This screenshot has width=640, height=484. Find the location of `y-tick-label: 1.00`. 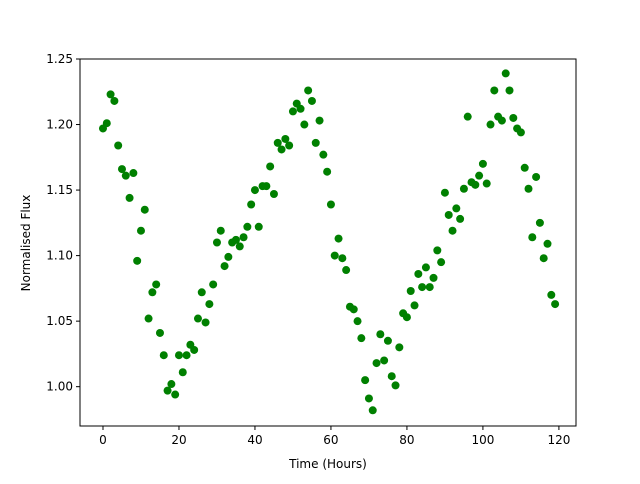

y-tick-label: 1.00 is located at coordinates (59, 387).